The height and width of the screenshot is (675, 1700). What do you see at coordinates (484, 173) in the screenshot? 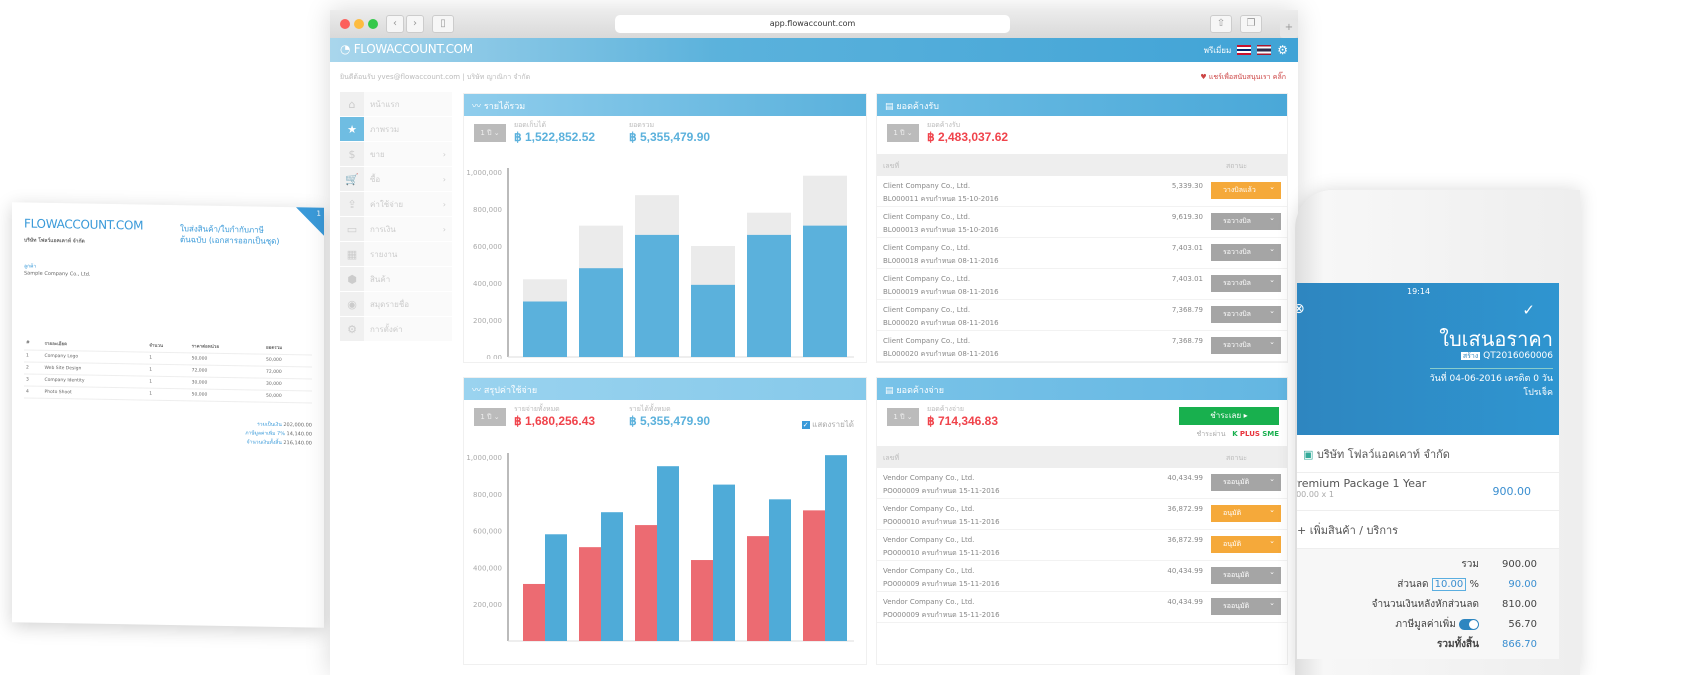
I see `y-tick-label: 1,000,000` at bounding box center [484, 173].